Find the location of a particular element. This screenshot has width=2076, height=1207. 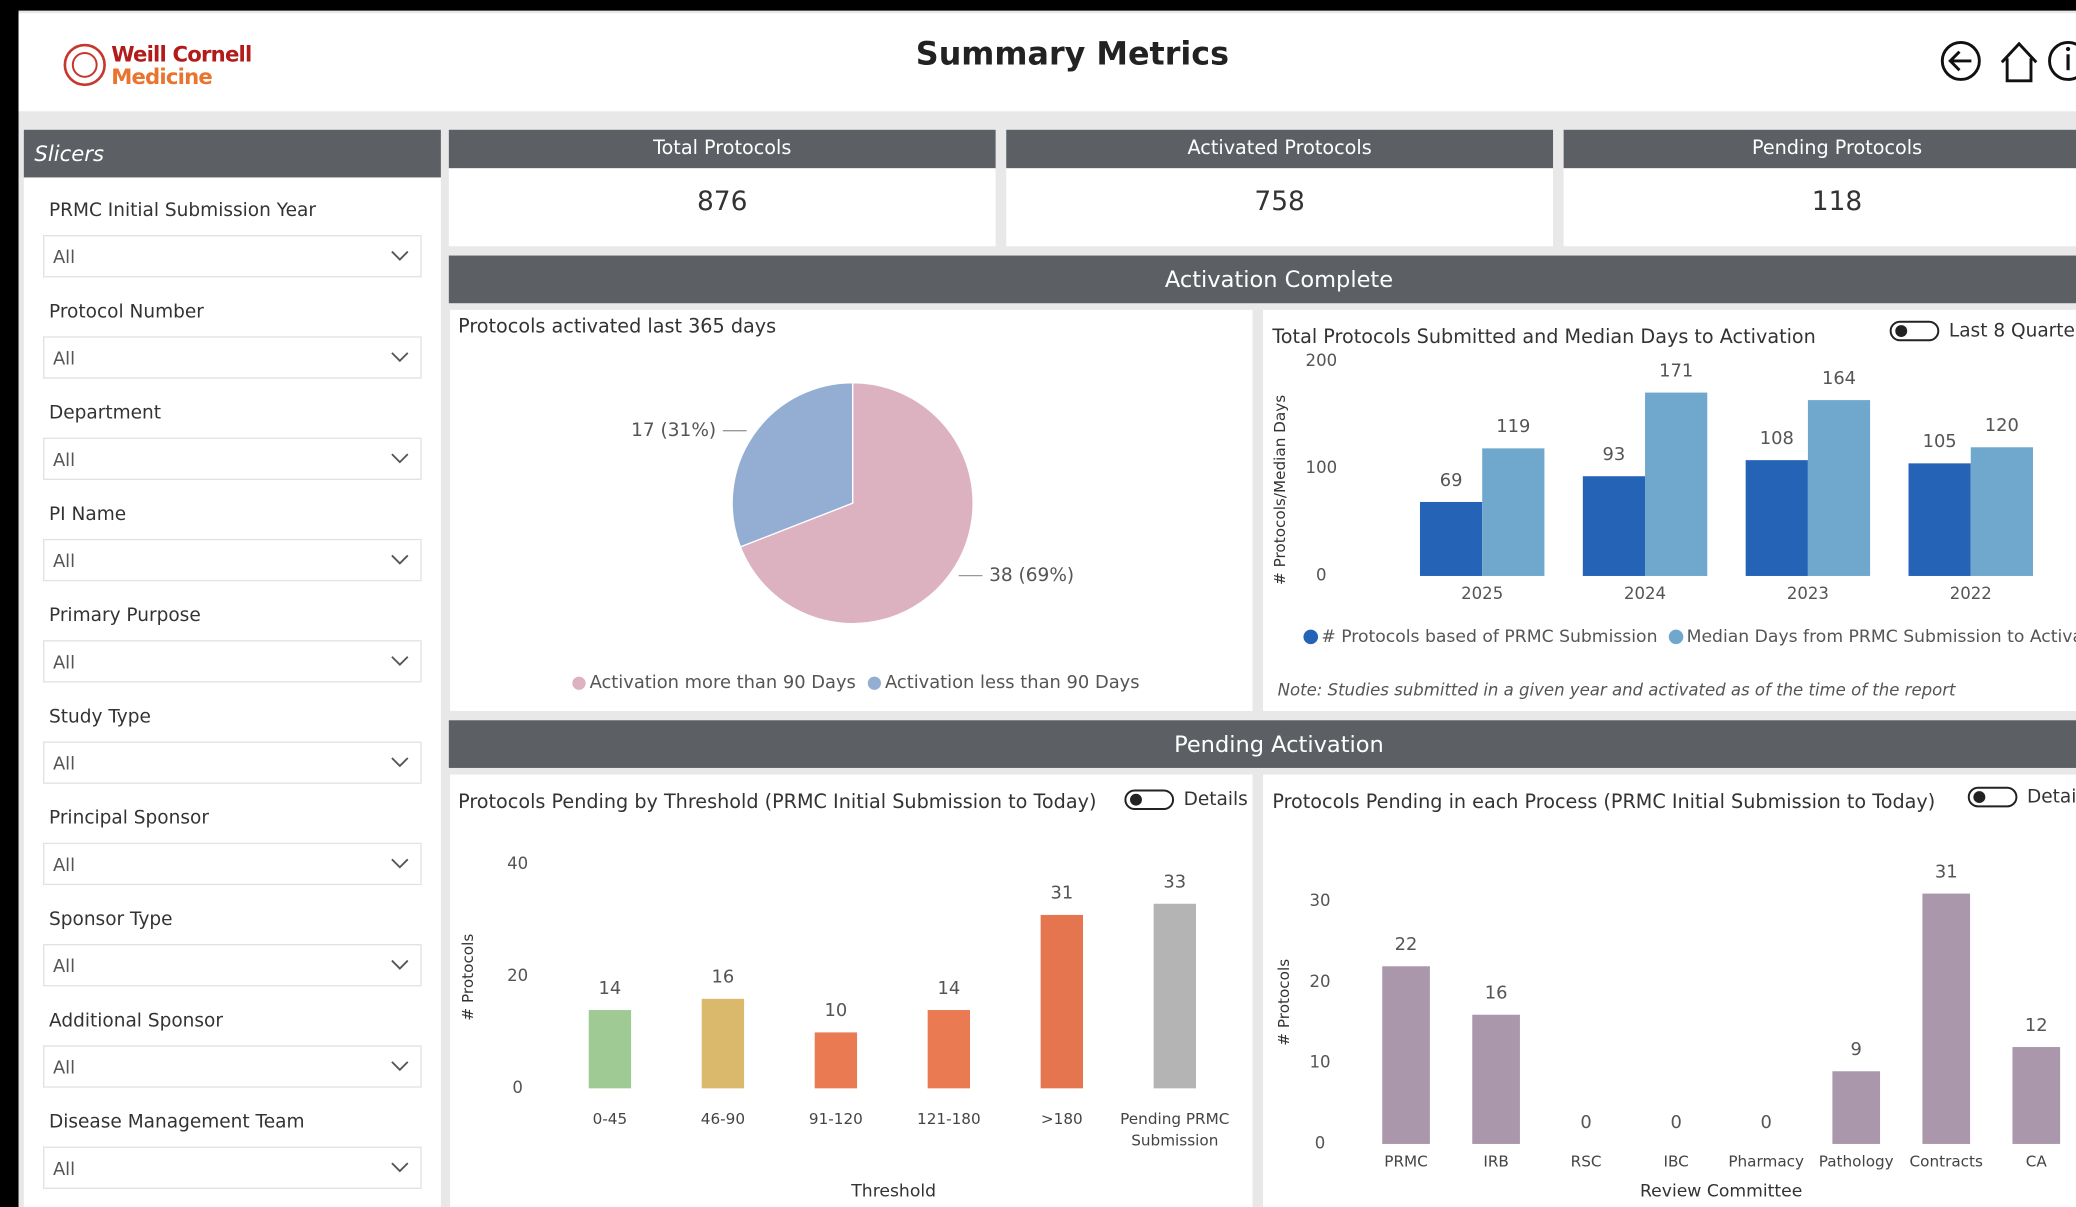

data-label: 0 is located at coordinates (1585, 1122).